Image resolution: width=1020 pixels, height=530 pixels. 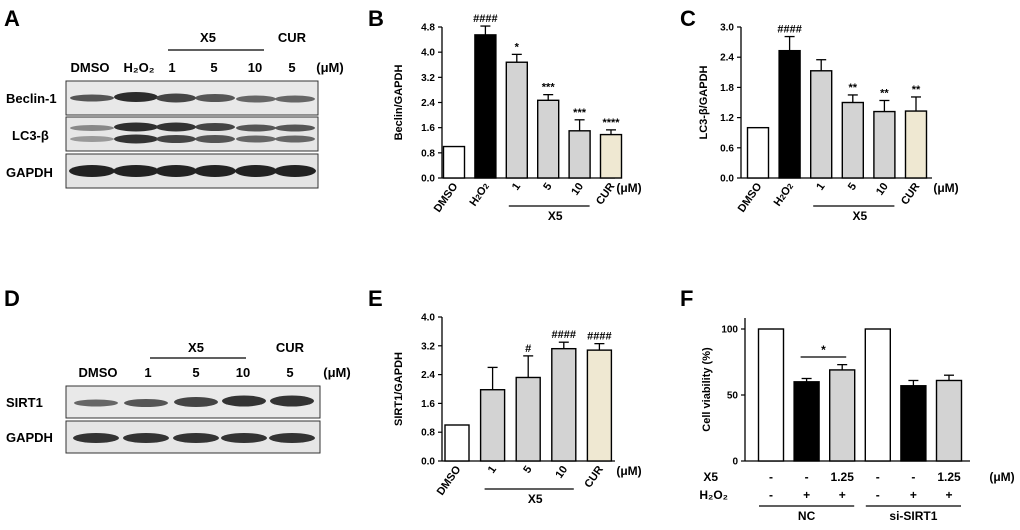 What do you see at coordinates (913, 516) in the screenshot?
I see `group-label: si-SIRT1` at bounding box center [913, 516].